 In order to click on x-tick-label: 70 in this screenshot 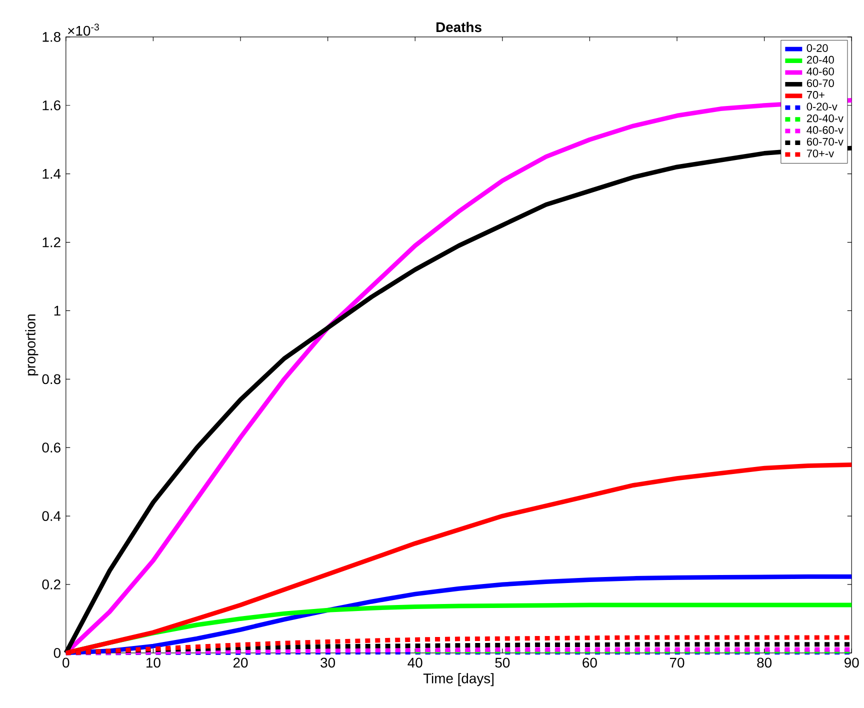, I will do `click(677, 663)`.